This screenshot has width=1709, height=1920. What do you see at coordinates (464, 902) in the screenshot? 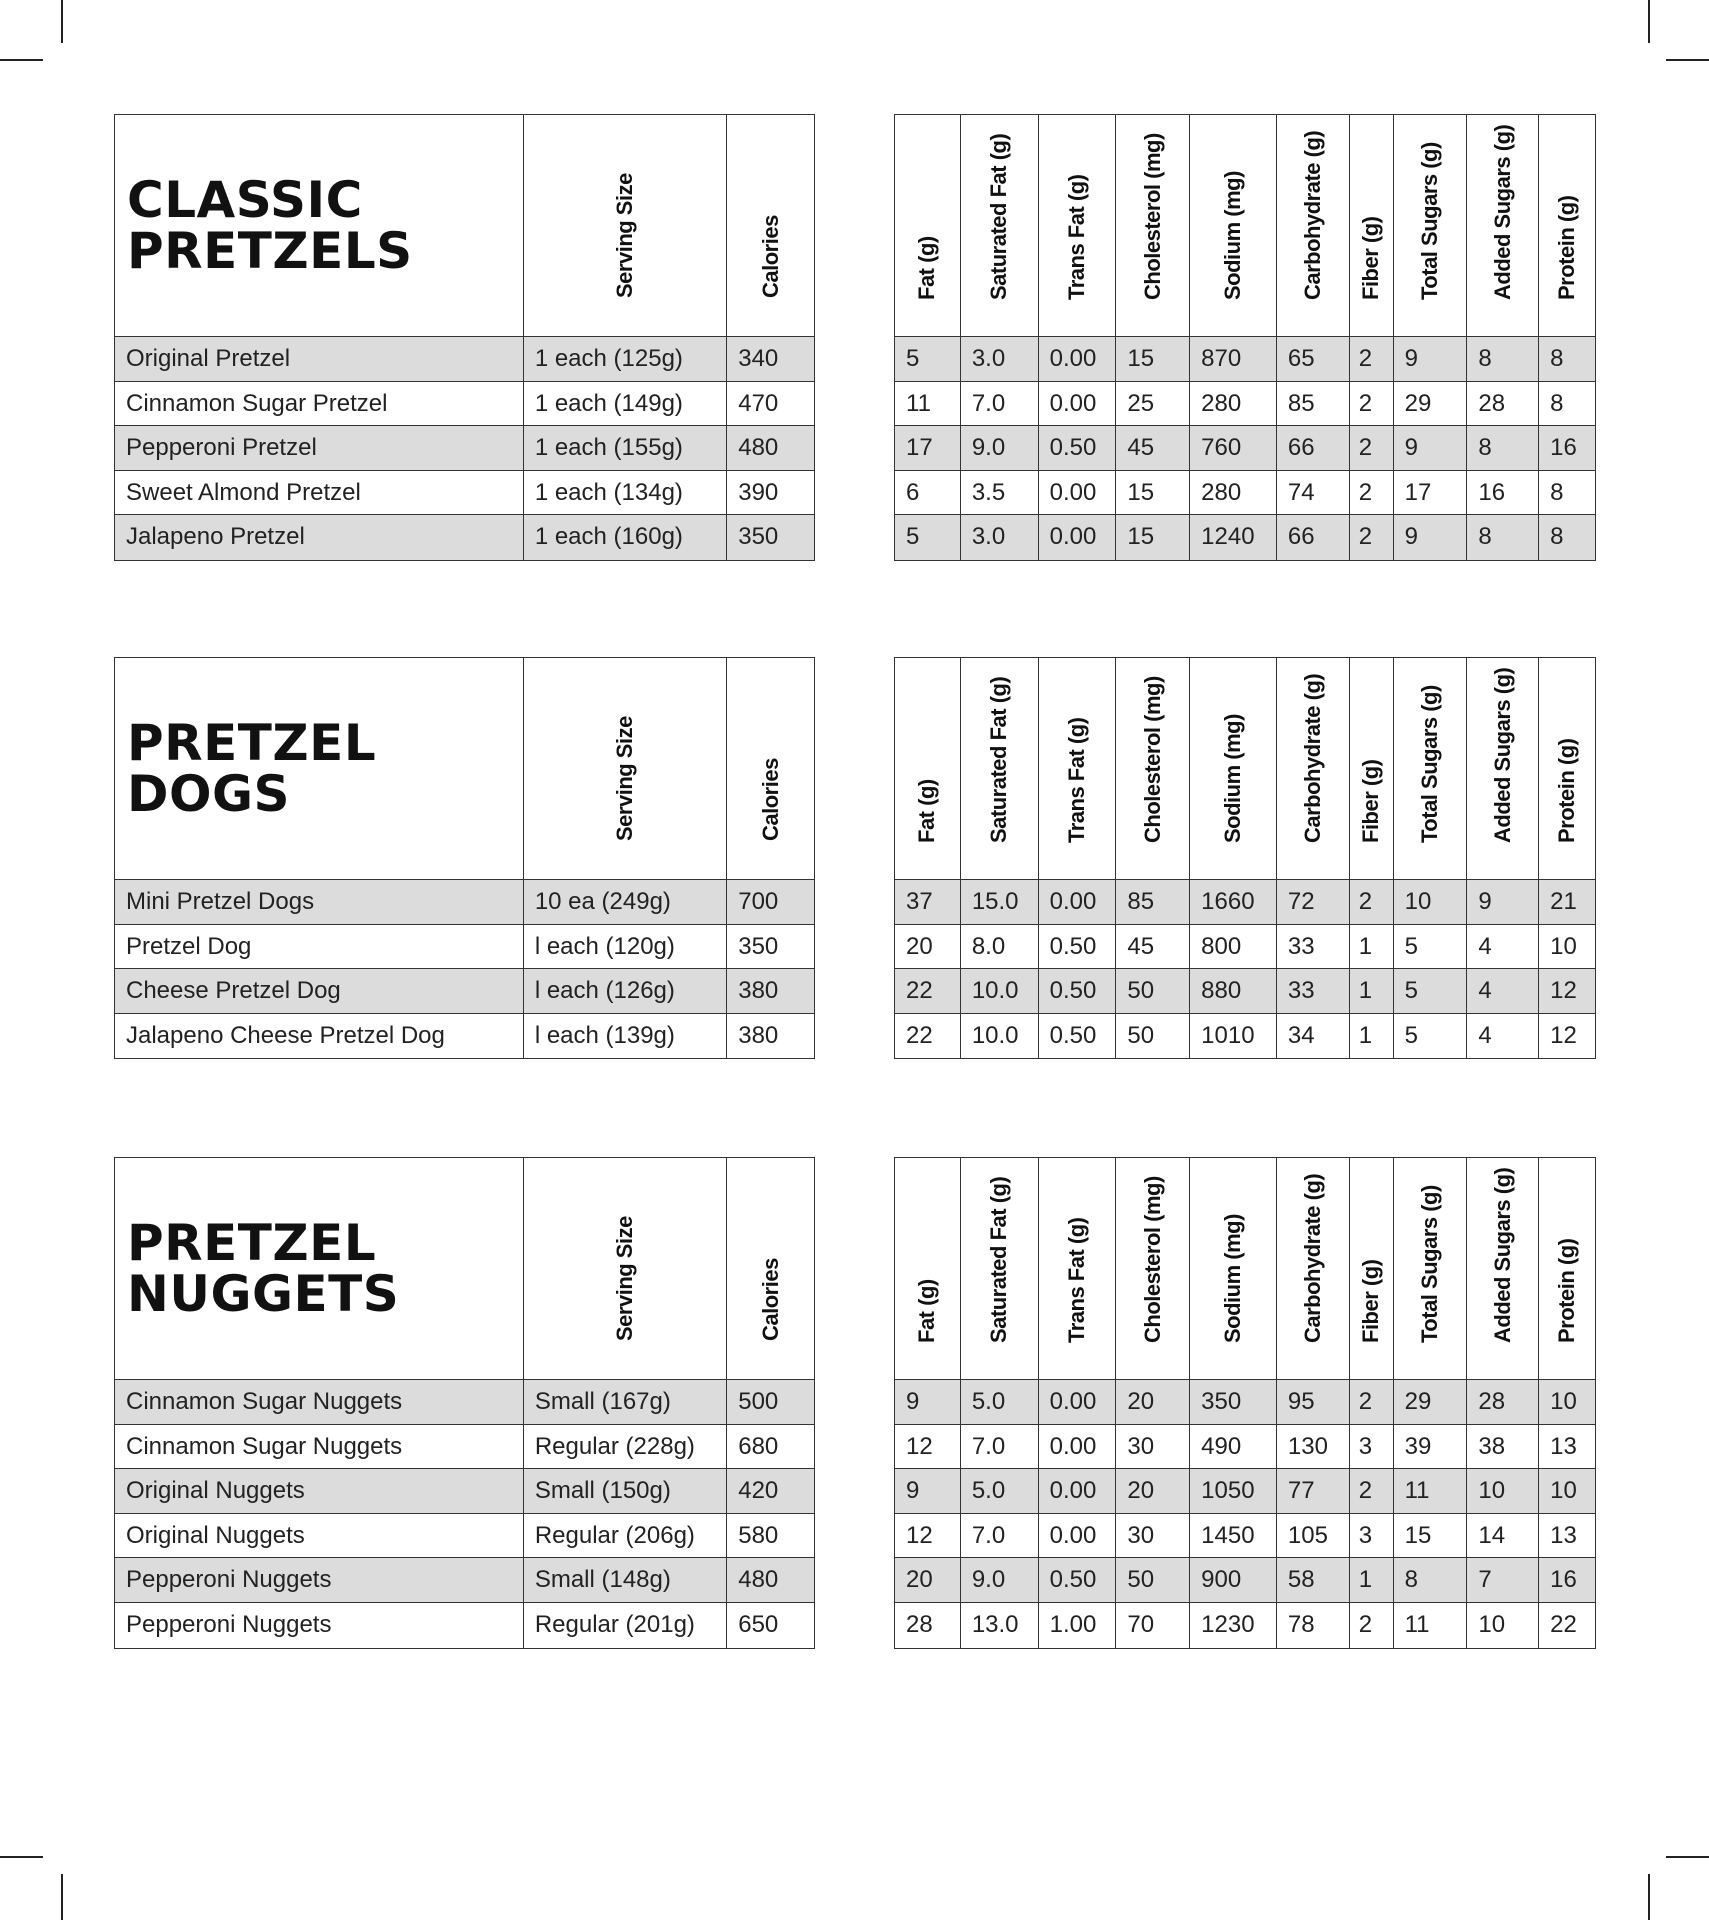
I see `table-row: Mini Pretzel Dogs 10 ea (249g) 700` at bounding box center [464, 902].